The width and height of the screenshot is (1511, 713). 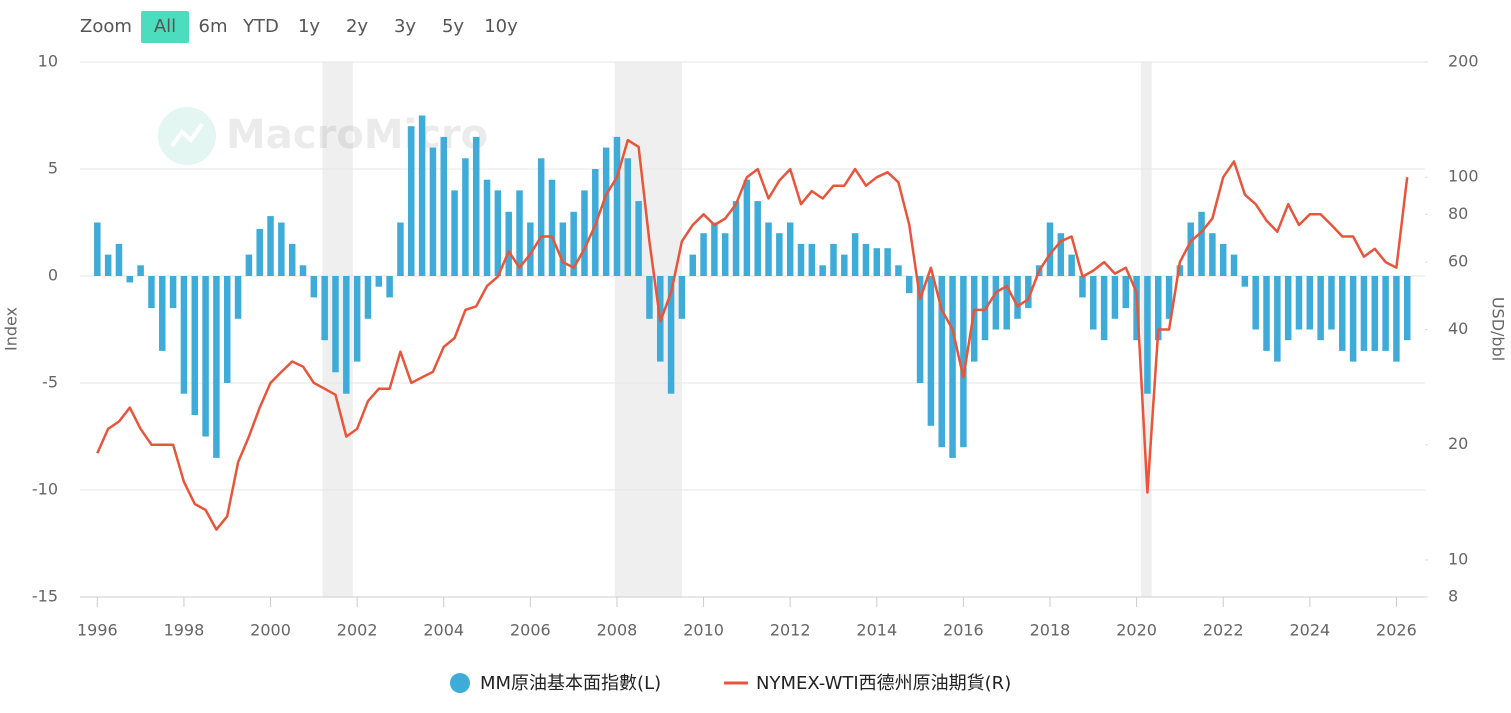 What do you see at coordinates (443, 630) in the screenshot?
I see `x-tick-label: 2004` at bounding box center [443, 630].